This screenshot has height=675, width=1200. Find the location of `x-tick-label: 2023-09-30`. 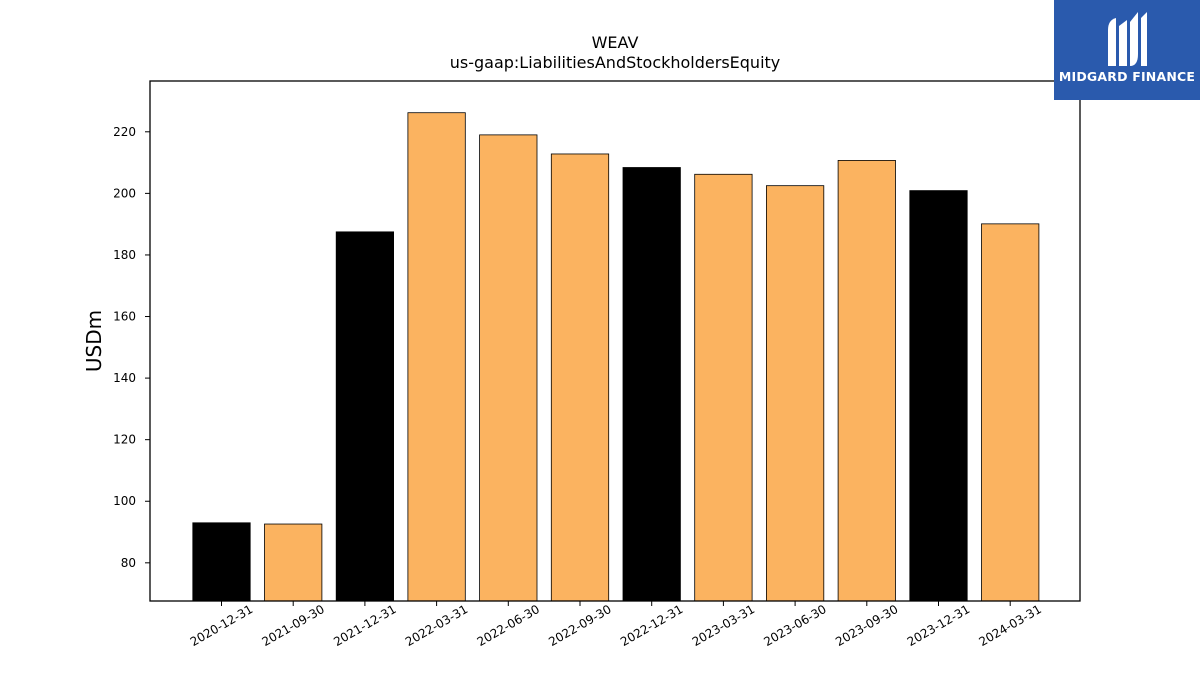

x-tick-label: 2023-09-30 is located at coordinates (866, 625).